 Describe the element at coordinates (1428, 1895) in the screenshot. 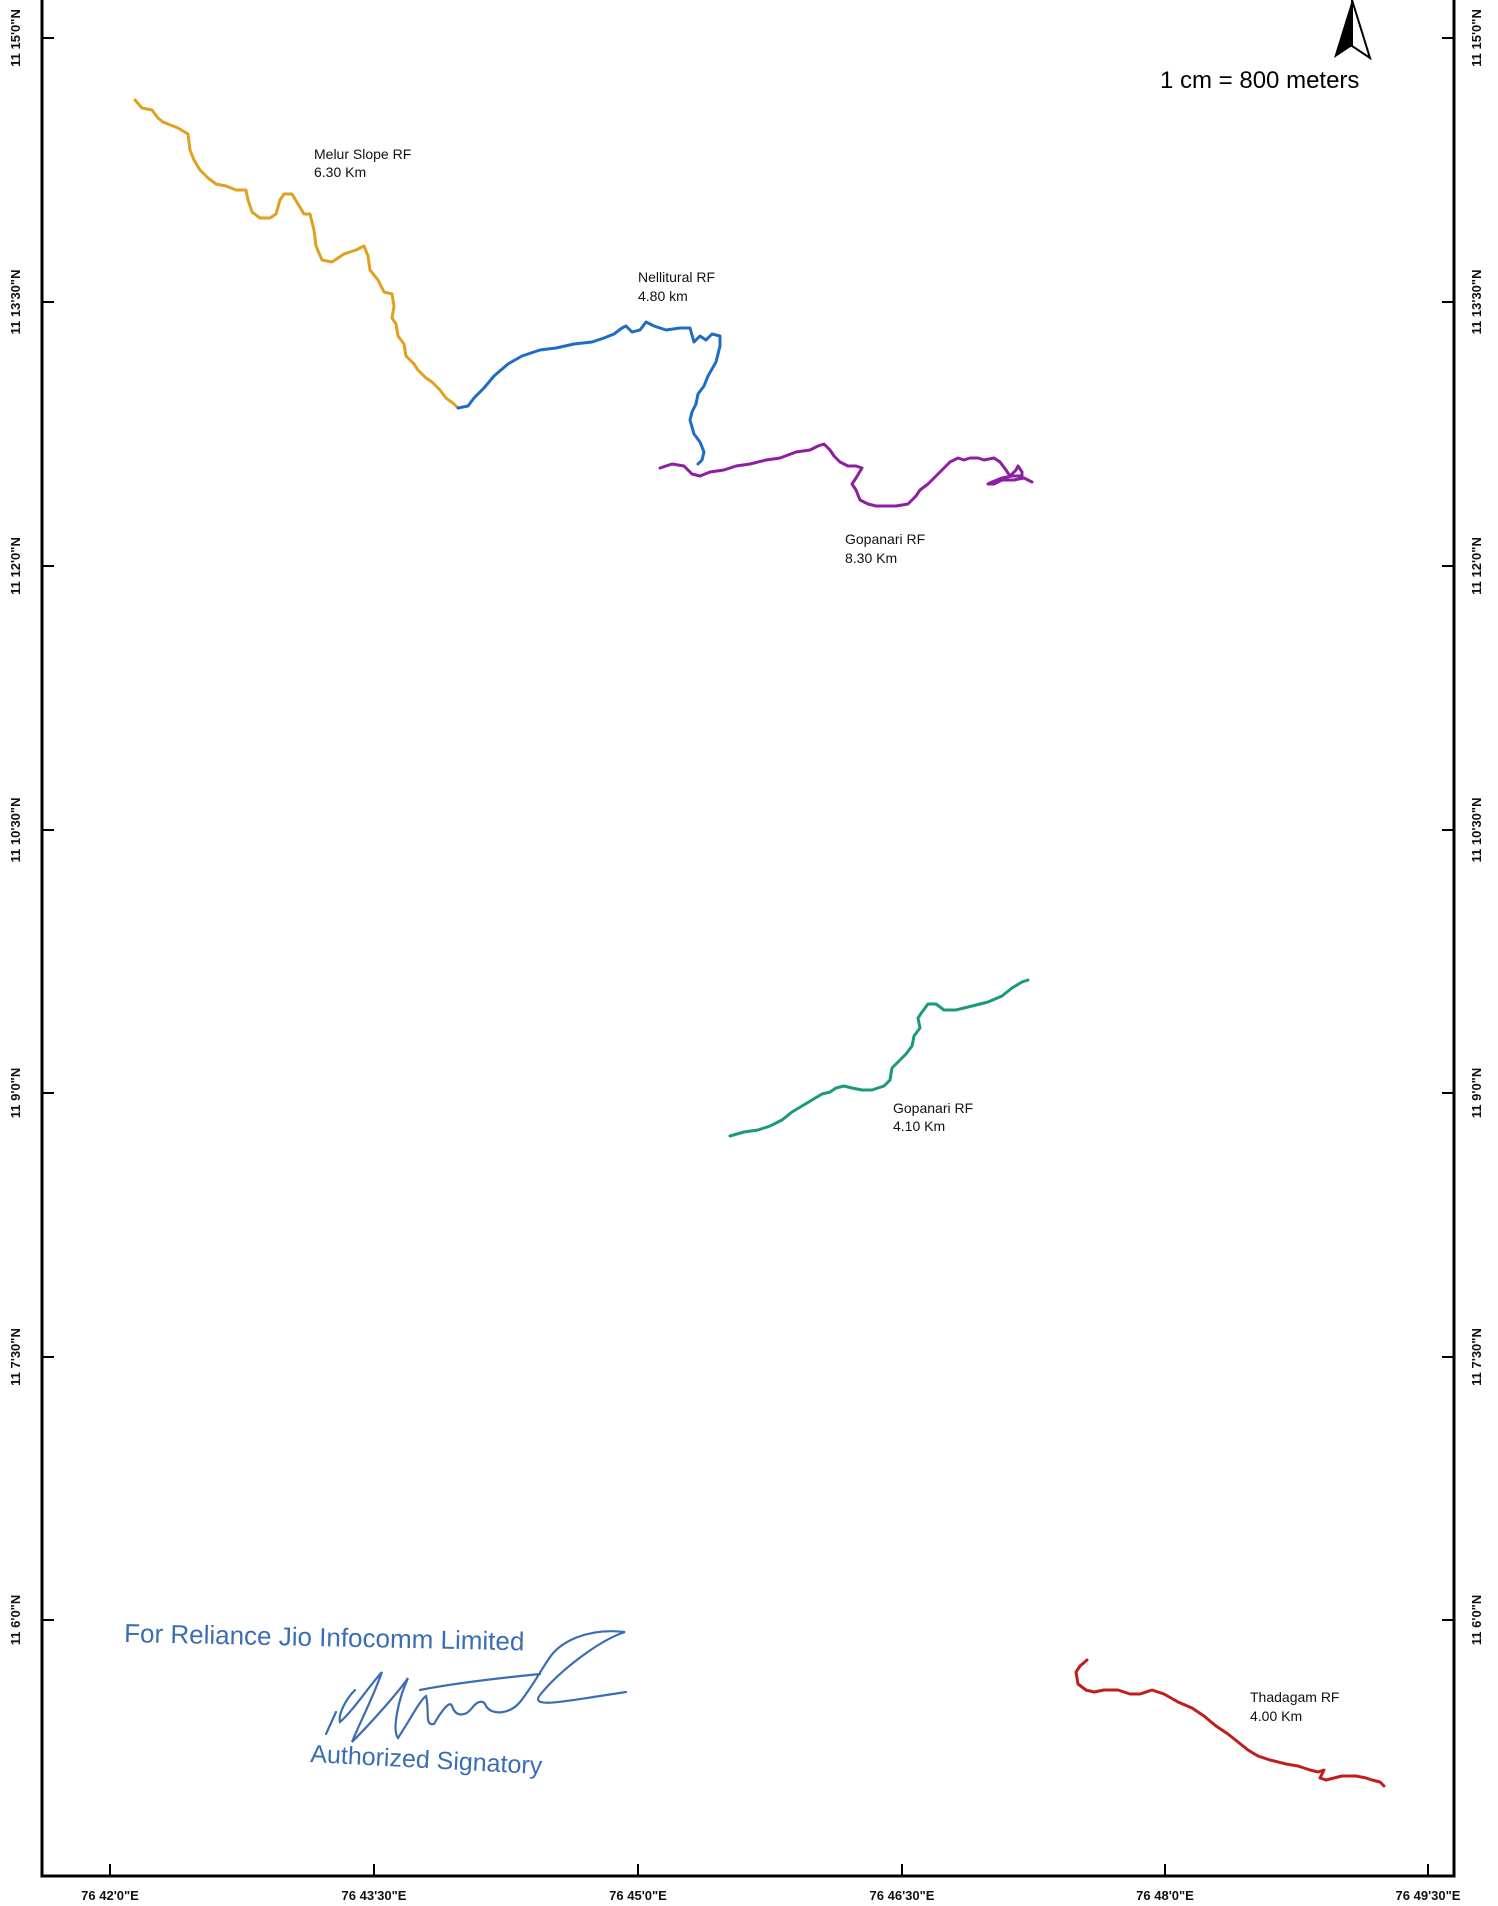

I see `lon-label: 76 49'30"E` at that location.